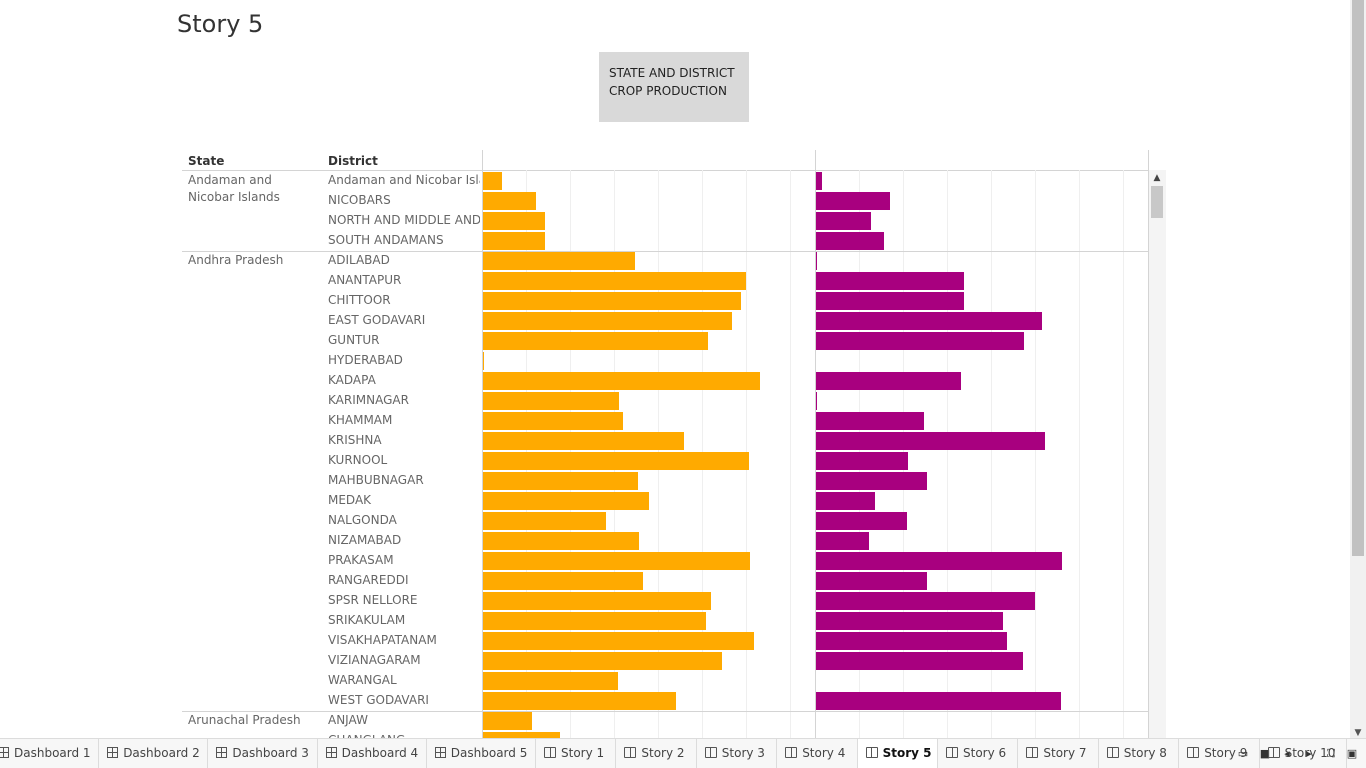  I want to click on district-label: KRISHNA, so click(355, 440).